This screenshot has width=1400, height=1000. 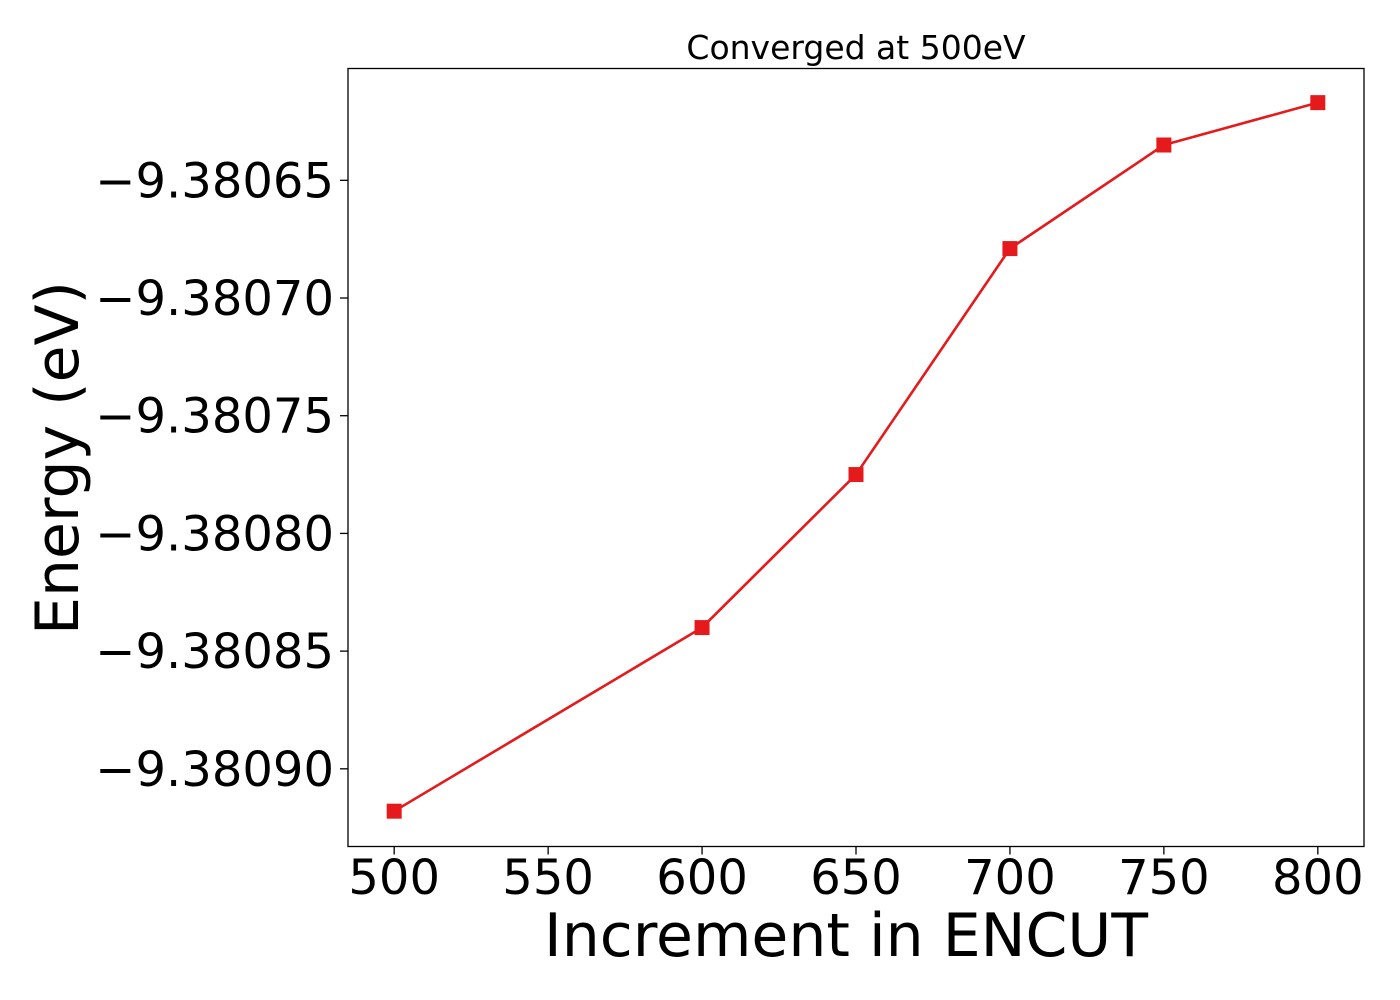 What do you see at coordinates (214, 417) in the screenshot?
I see `y-tick-label: −9.38075` at bounding box center [214, 417].